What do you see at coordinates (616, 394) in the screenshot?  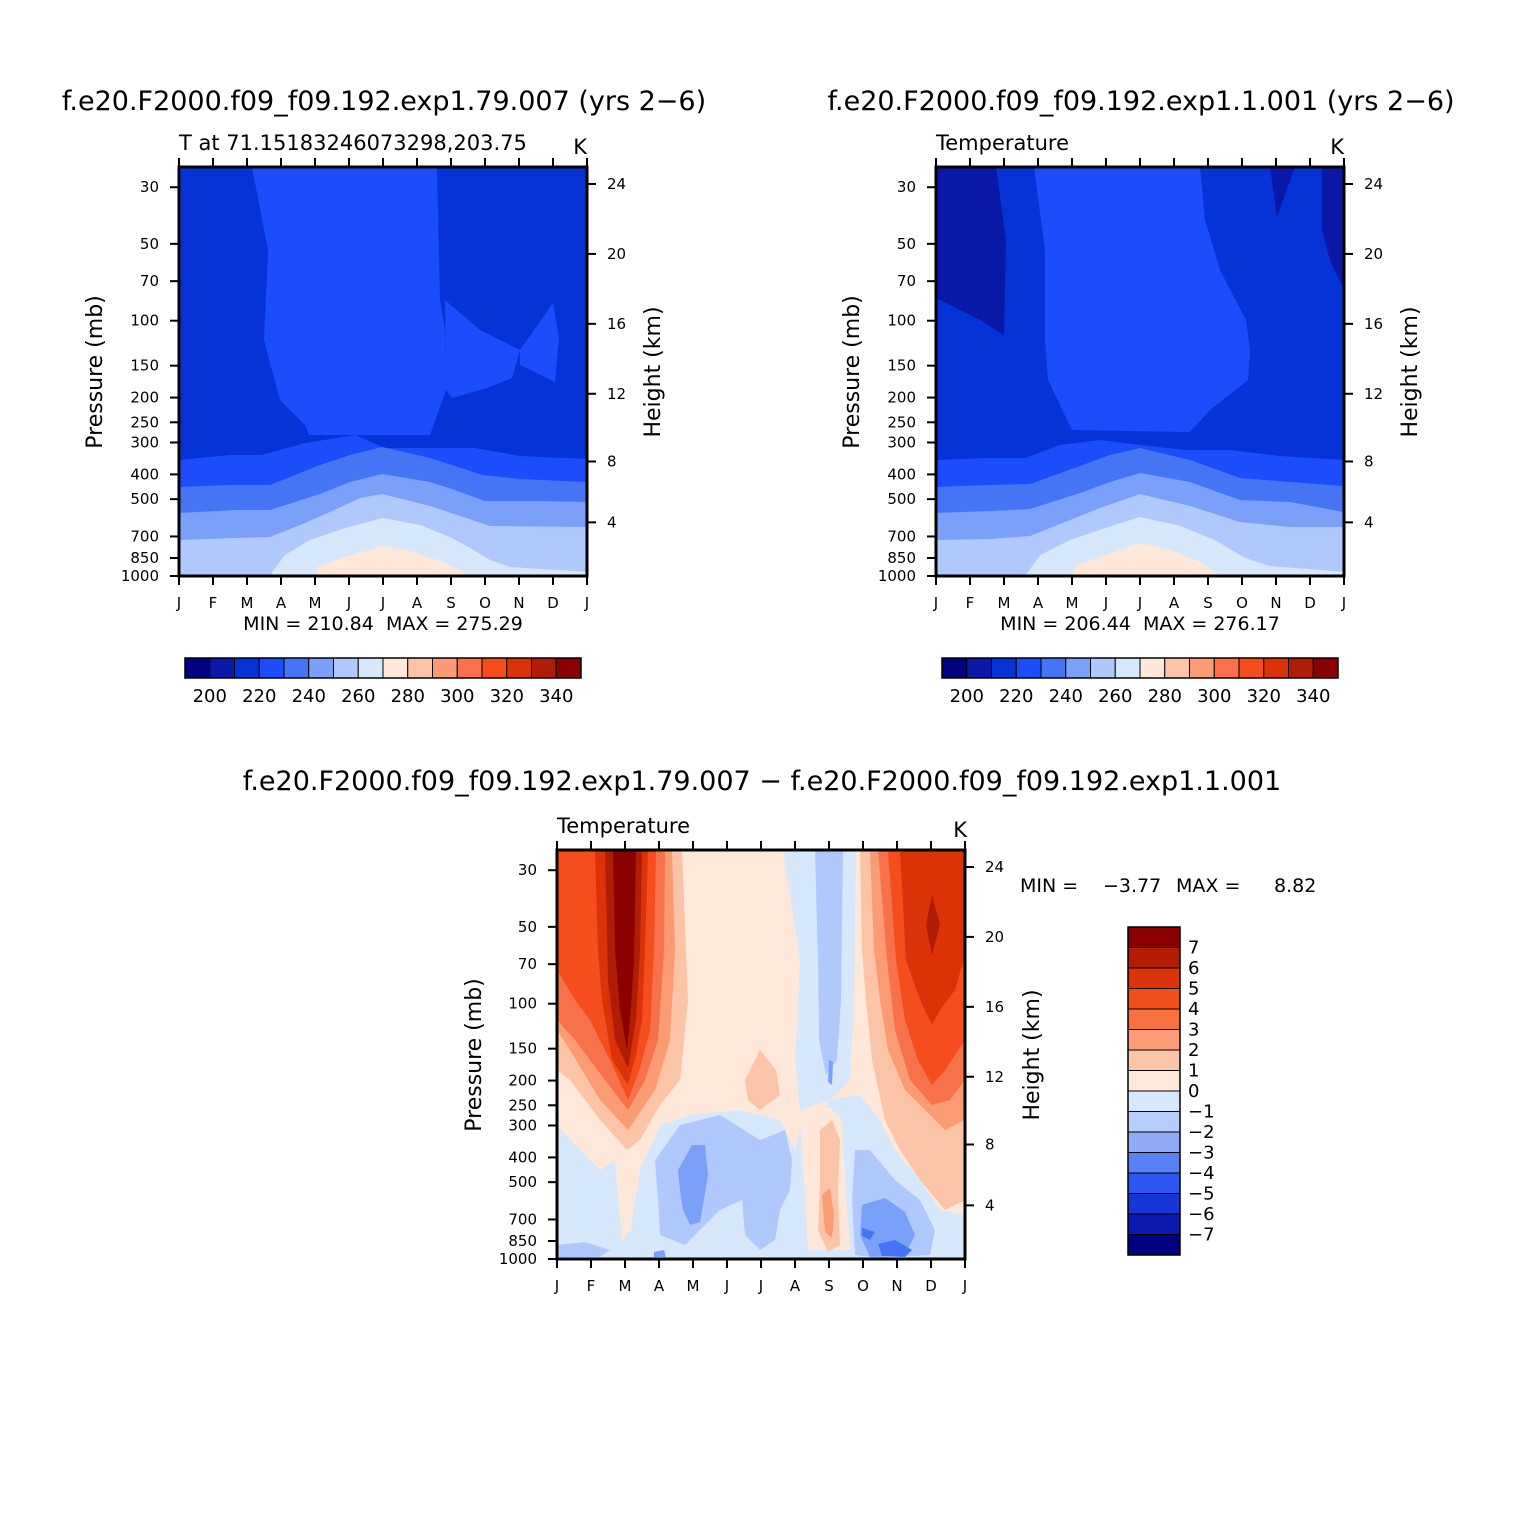 I see `height-tick-label: 12` at bounding box center [616, 394].